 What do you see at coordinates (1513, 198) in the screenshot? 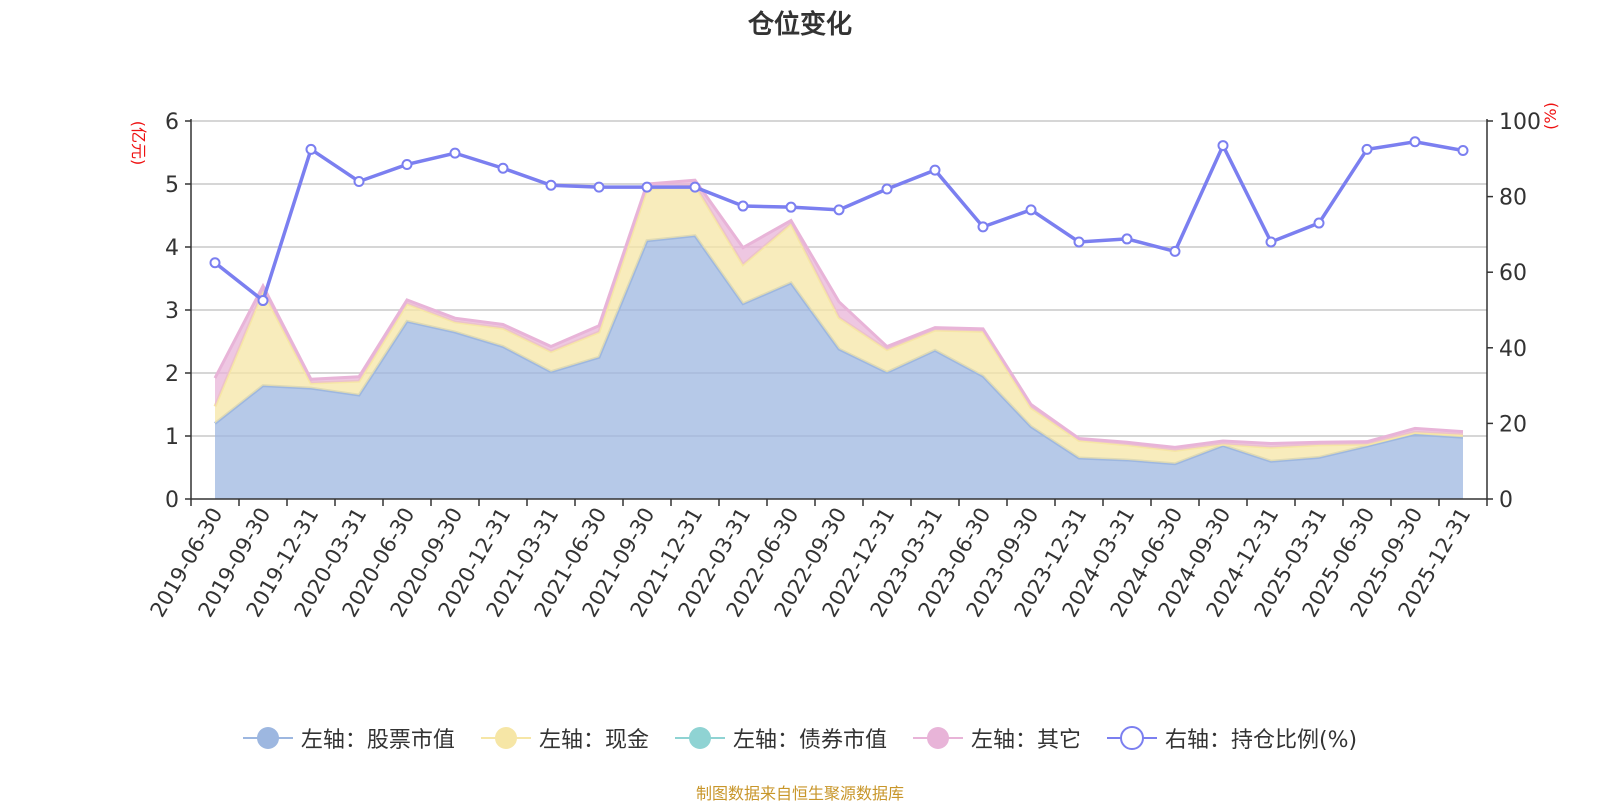
I see `right-axis-tick-label: 80` at bounding box center [1513, 198].